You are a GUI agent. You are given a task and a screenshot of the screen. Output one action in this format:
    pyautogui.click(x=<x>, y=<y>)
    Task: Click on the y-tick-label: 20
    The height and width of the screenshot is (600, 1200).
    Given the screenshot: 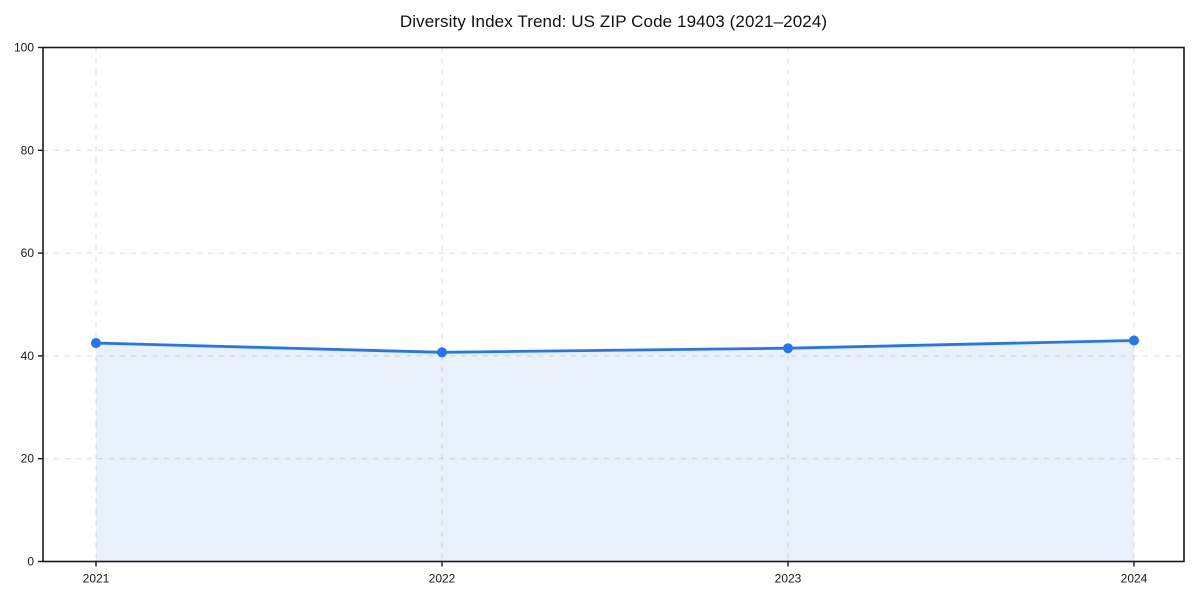 What is the action you would take?
    pyautogui.click(x=28, y=459)
    